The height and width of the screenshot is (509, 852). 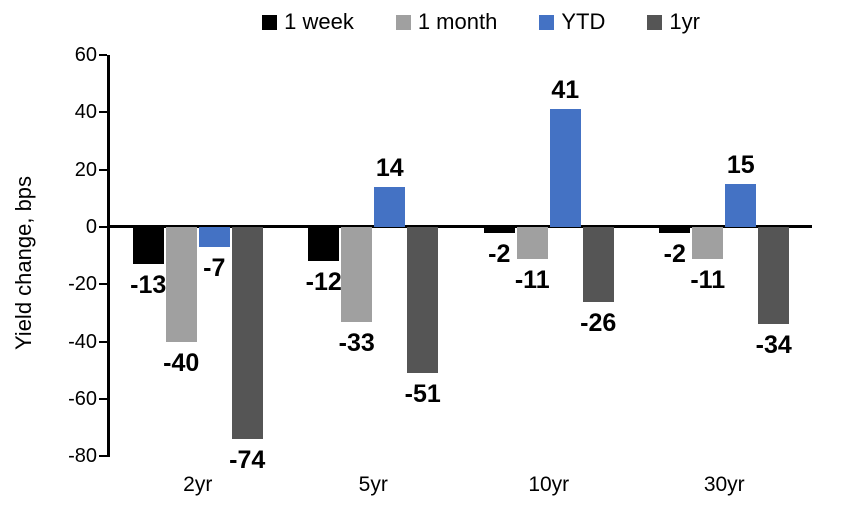 I want to click on bar-YTD-30yr, so click(x=741, y=205).